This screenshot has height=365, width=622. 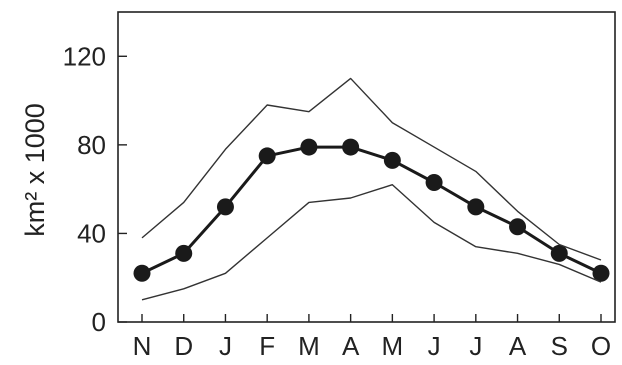 I want to click on x-tick-label: O, so click(x=601, y=346).